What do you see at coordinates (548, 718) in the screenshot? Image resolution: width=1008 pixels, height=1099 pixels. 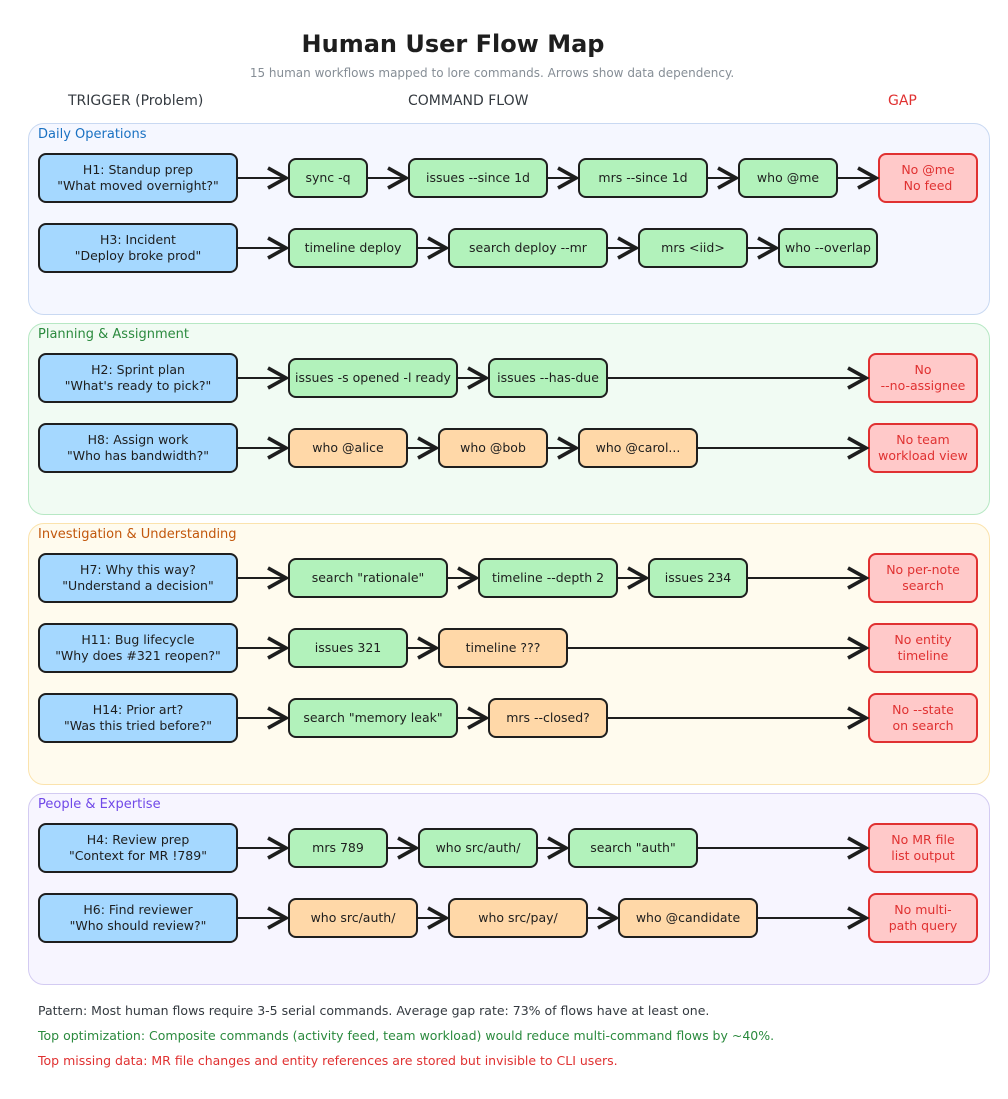 I see `command-box: mrs --closed?` at bounding box center [548, 718].